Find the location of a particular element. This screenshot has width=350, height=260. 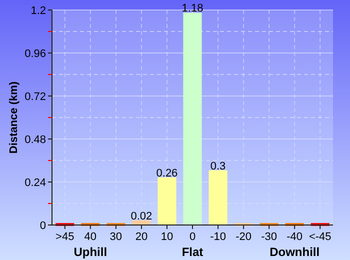

text: Downhill is located at coordinates (295, 252).